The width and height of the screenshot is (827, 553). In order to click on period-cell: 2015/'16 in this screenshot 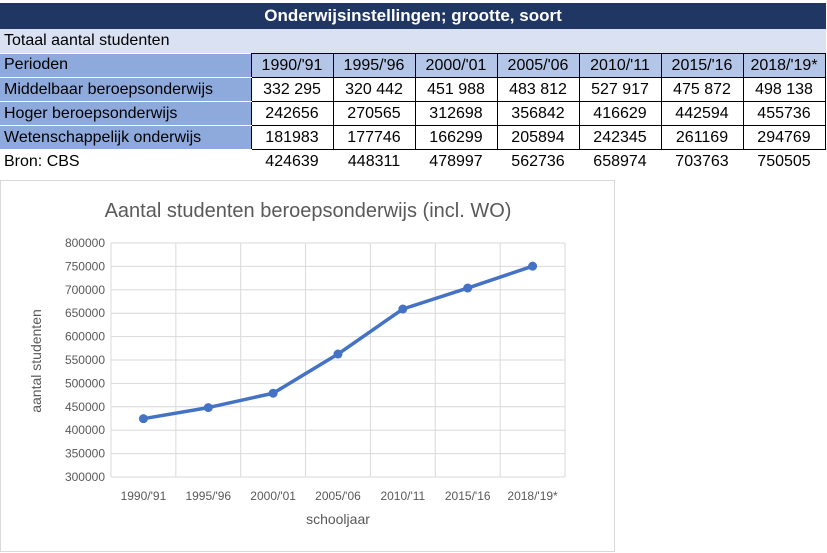, I will do `click(702, 65)`.